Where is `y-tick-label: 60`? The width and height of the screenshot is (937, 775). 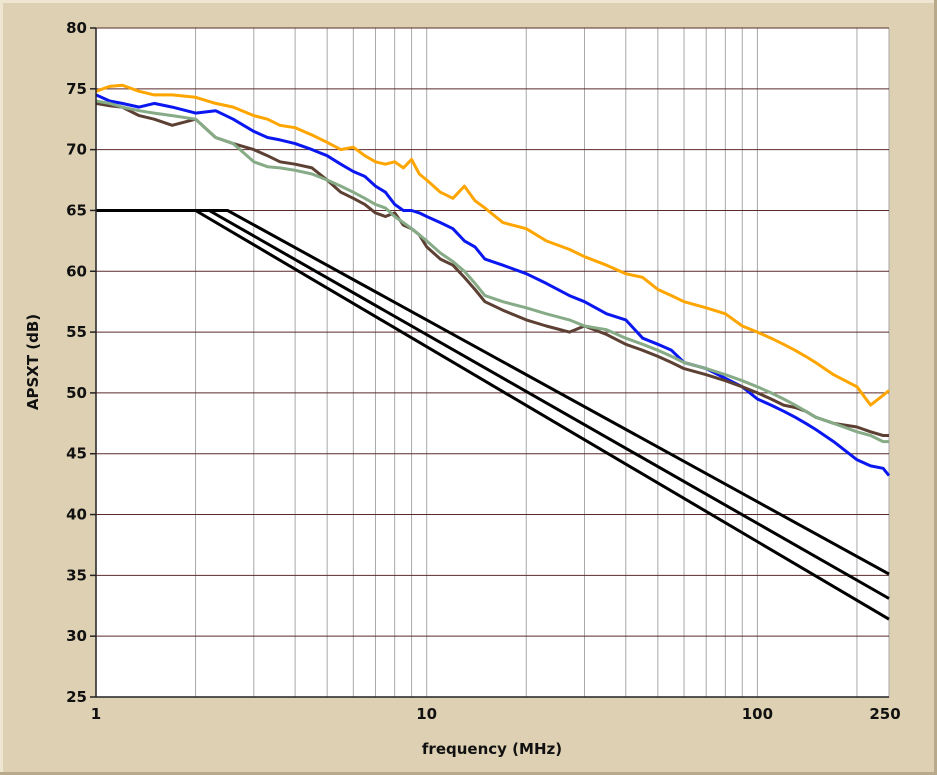
y-tick-label: 60 is located at coordinates (76, 271).